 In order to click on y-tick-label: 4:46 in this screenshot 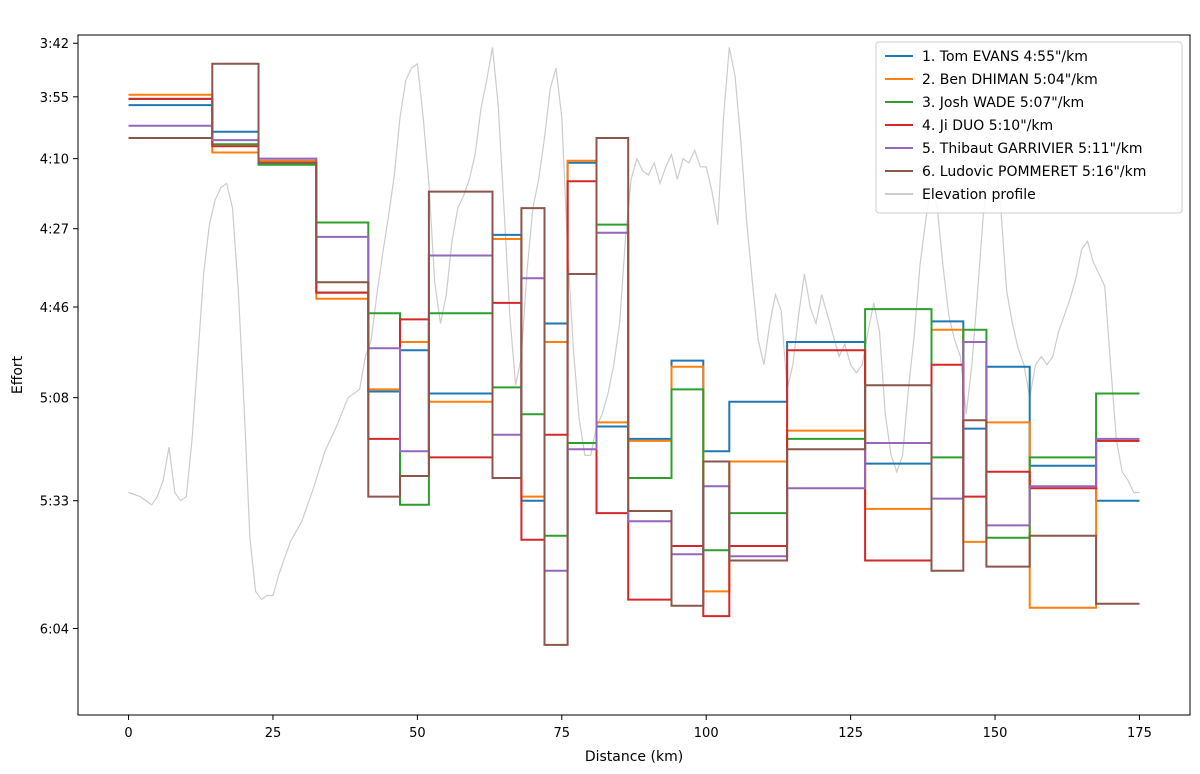, I will do `click(54, 308)`.